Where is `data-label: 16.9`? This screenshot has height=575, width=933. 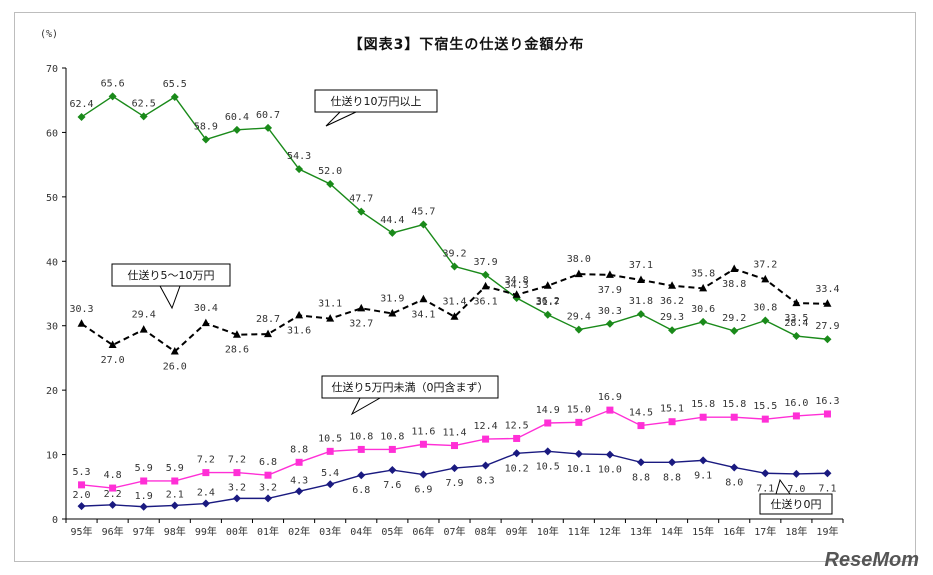
data-label: 16.9 is located at coordinates (610, 397).